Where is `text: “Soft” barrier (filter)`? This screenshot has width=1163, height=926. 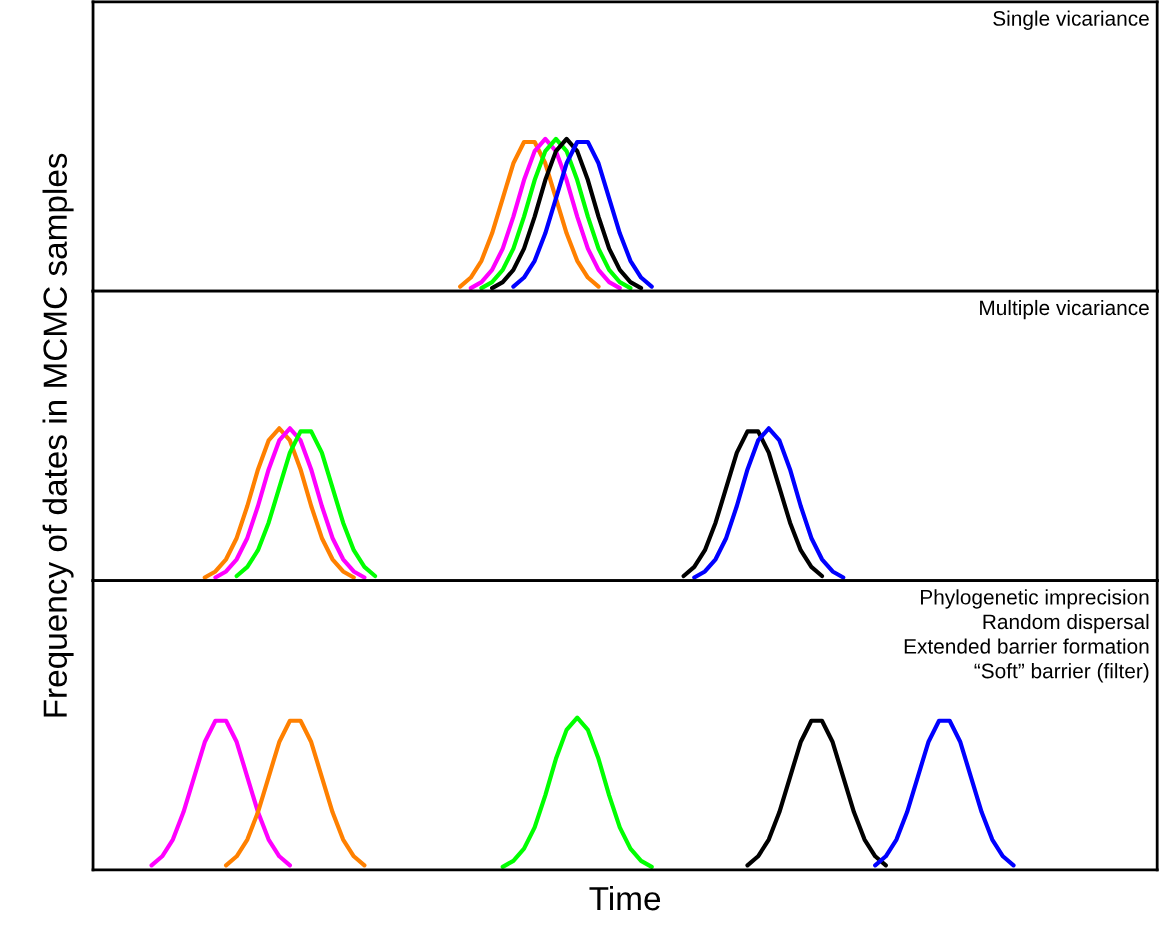 text: “Soft” barrier (filter) is located at coordinates (1061, 673).